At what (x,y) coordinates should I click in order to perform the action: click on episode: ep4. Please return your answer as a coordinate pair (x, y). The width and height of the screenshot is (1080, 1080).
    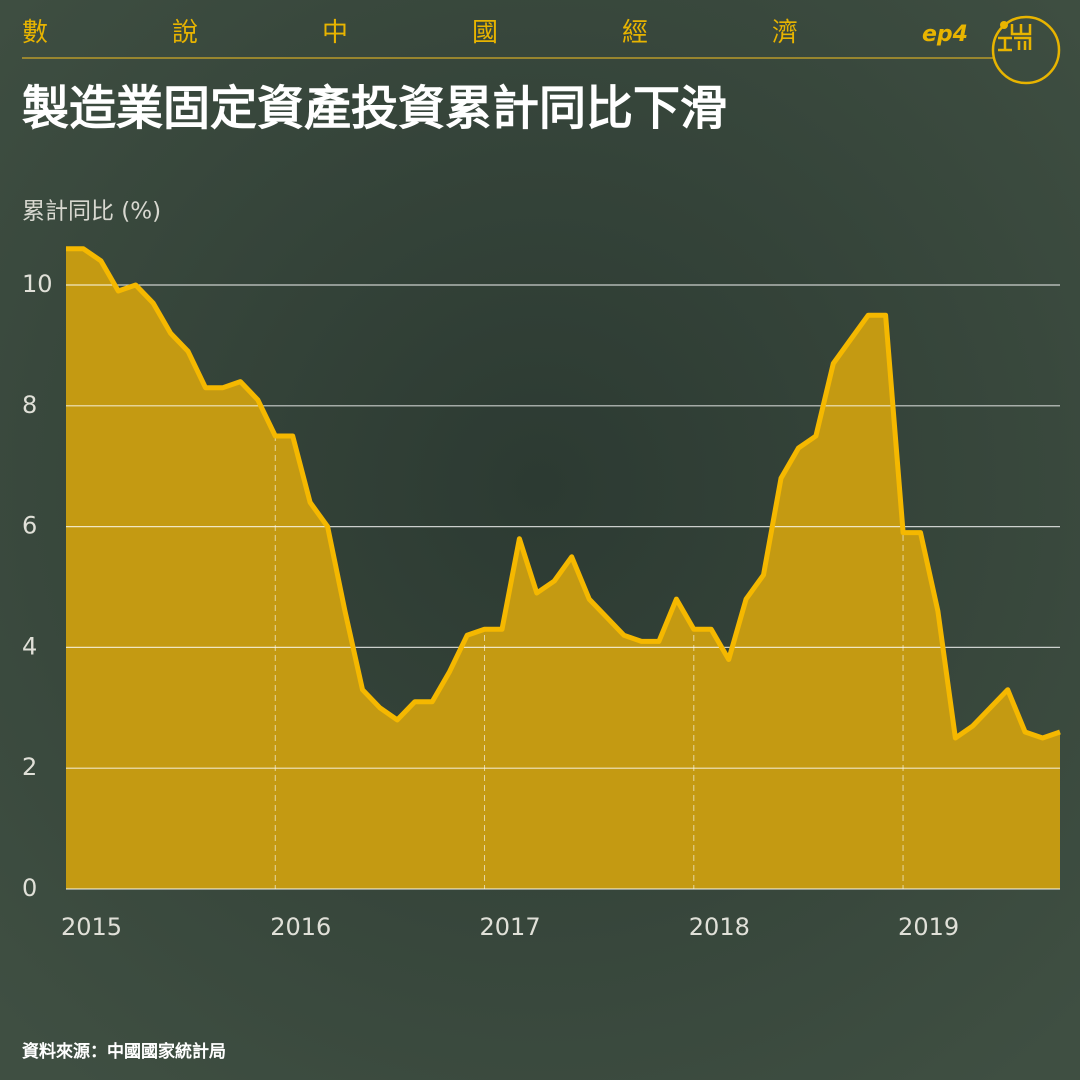
    Looking at the image, I should click on (945, 34).